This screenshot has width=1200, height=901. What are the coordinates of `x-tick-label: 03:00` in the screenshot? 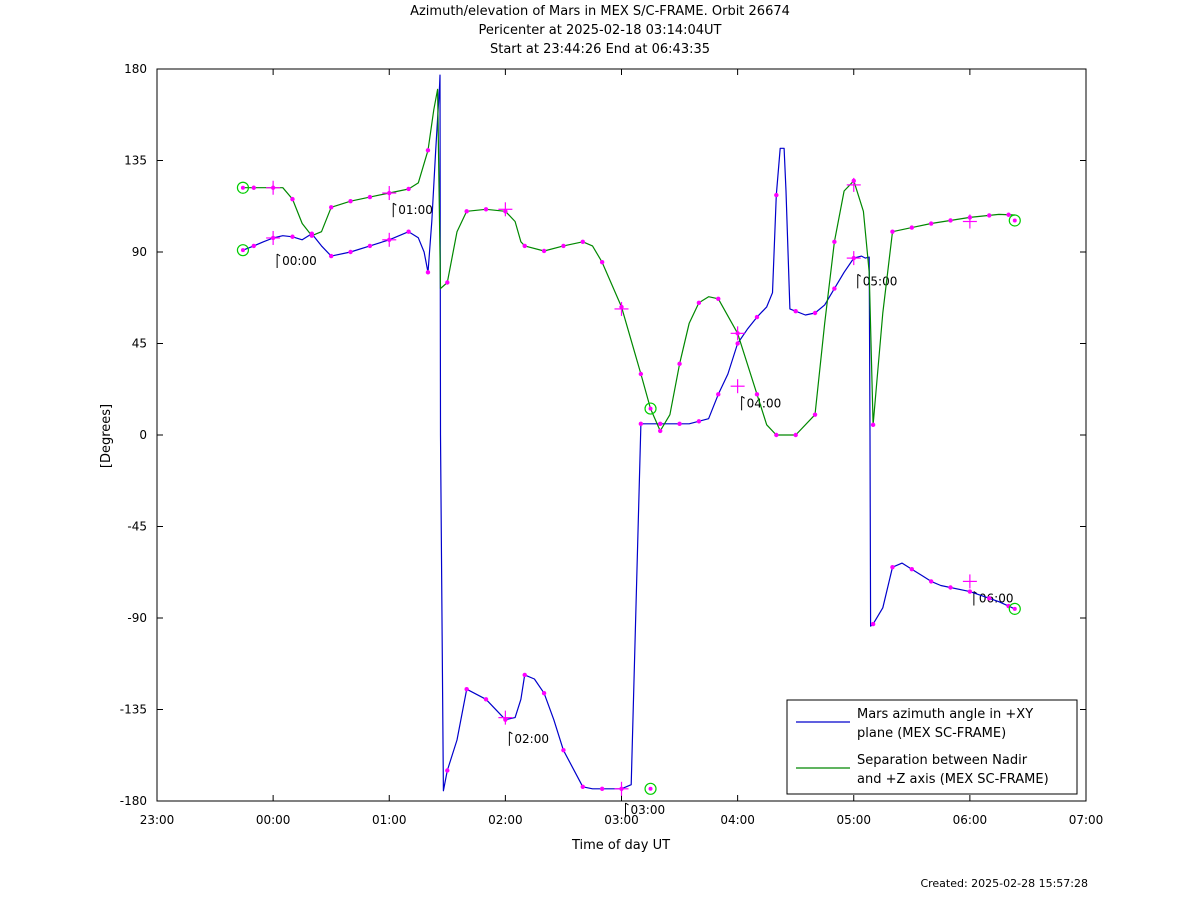 It's located at (621, 820).